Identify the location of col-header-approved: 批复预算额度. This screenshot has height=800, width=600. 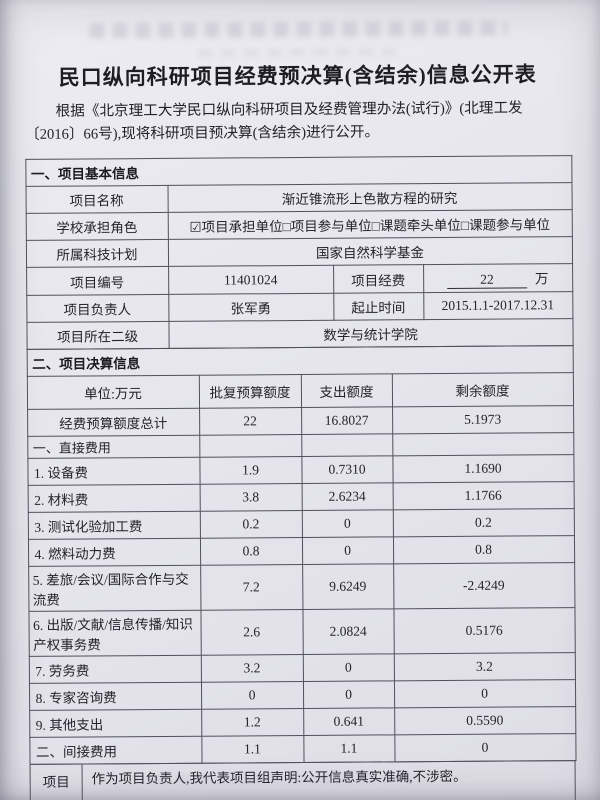
(250, 391).